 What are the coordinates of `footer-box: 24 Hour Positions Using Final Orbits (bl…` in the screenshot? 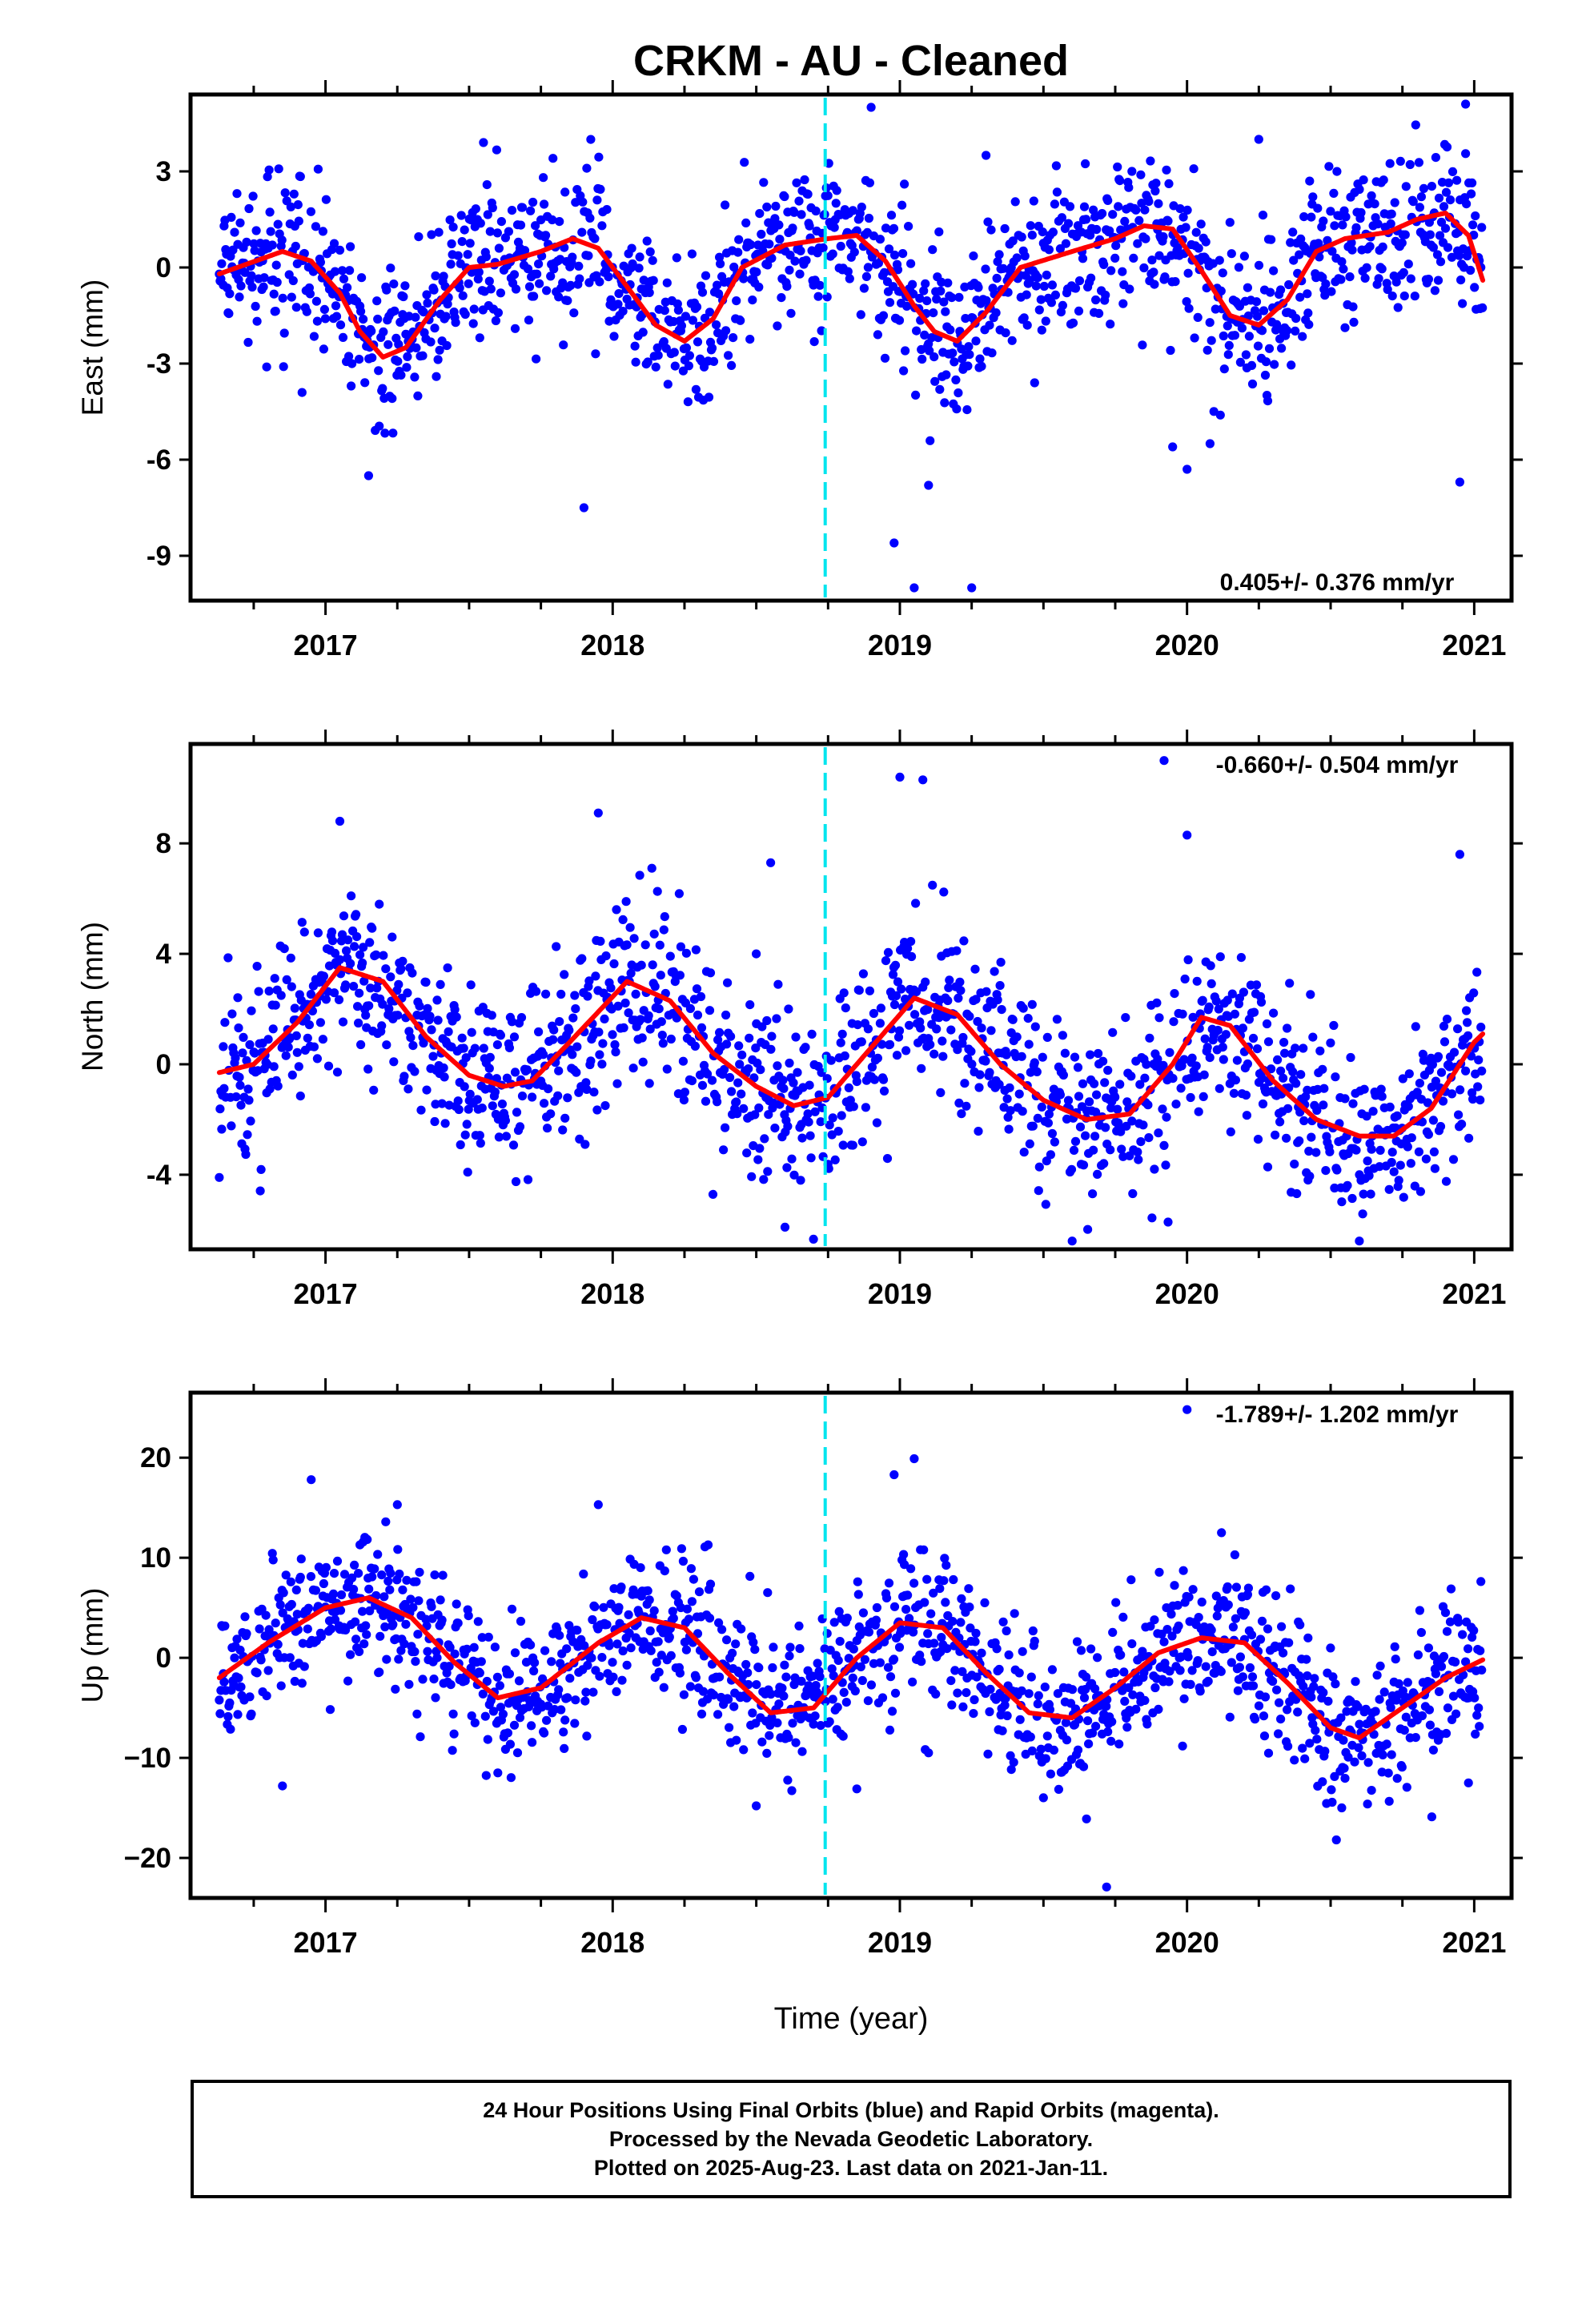 It's located at (851, 2139).